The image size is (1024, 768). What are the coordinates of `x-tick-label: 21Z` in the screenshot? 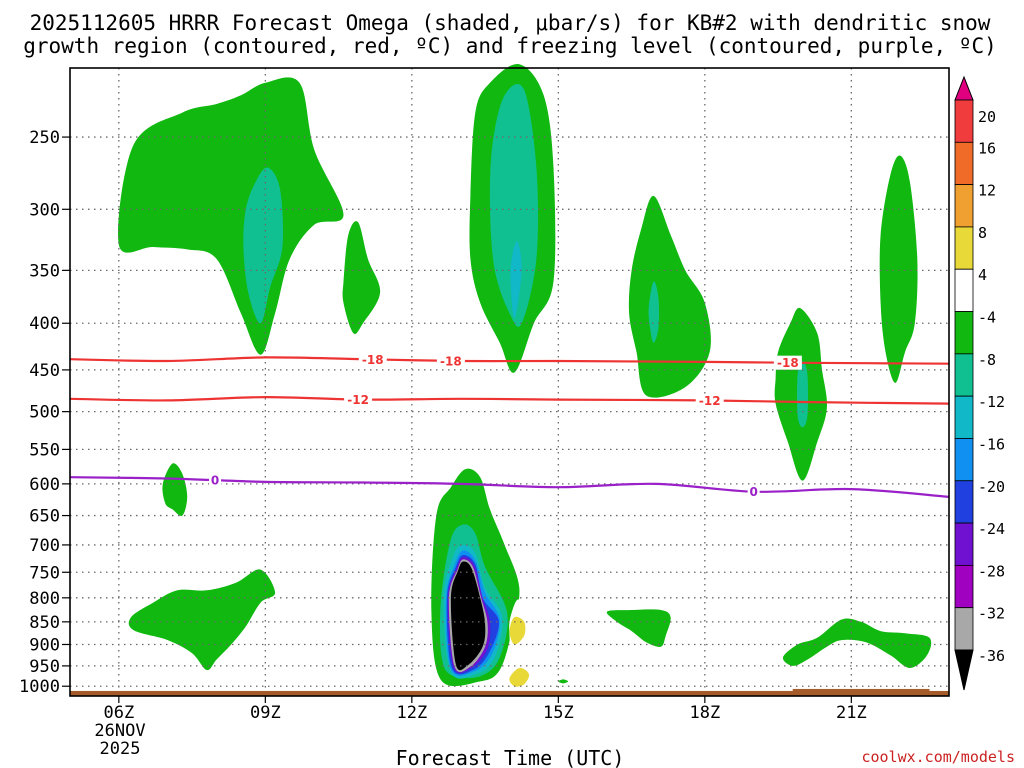 It's located at (851, 713).